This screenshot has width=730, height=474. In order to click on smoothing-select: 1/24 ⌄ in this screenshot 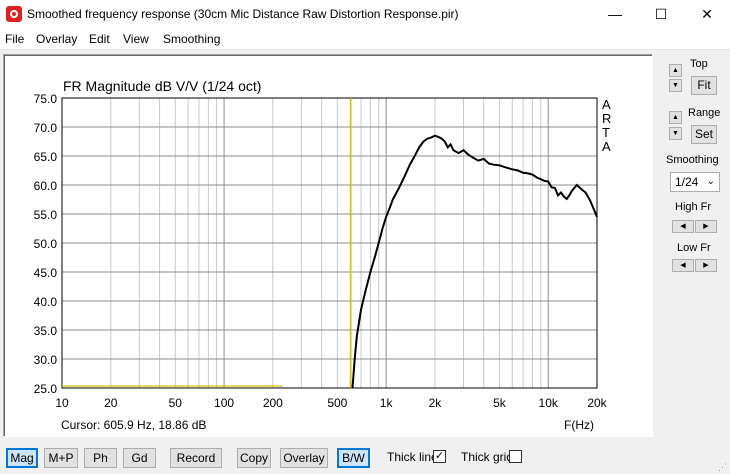, I will do `click(695, 182)`.